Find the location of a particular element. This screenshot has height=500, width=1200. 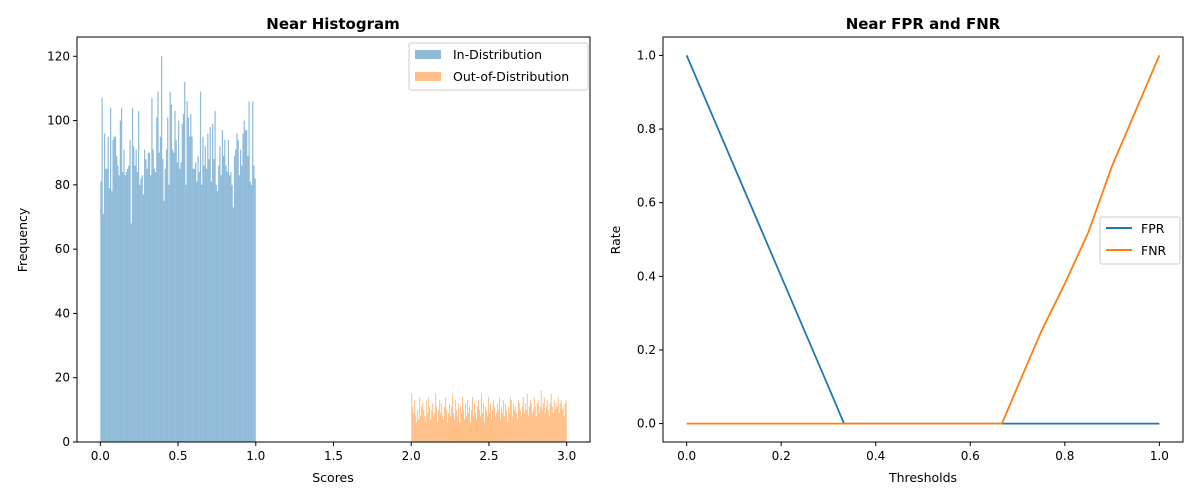

y-tick-label: 0.2 is located at coordinates (646, 350).